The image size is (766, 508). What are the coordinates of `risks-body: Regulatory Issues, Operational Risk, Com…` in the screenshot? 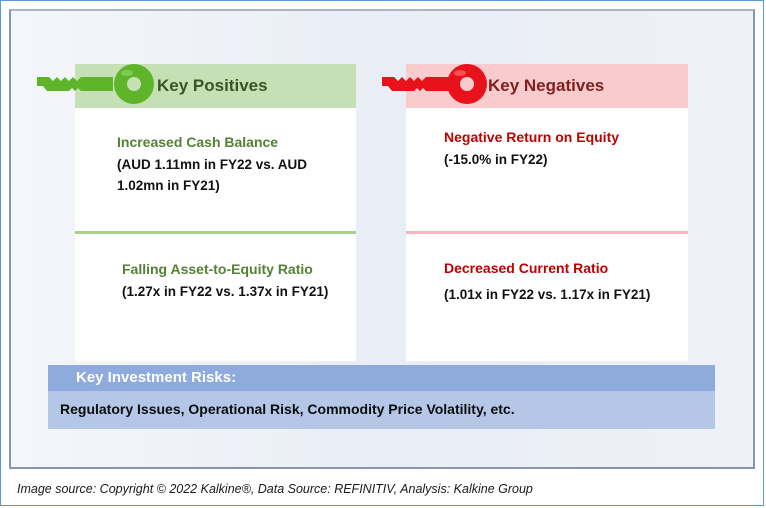 It's located at (381, 410).